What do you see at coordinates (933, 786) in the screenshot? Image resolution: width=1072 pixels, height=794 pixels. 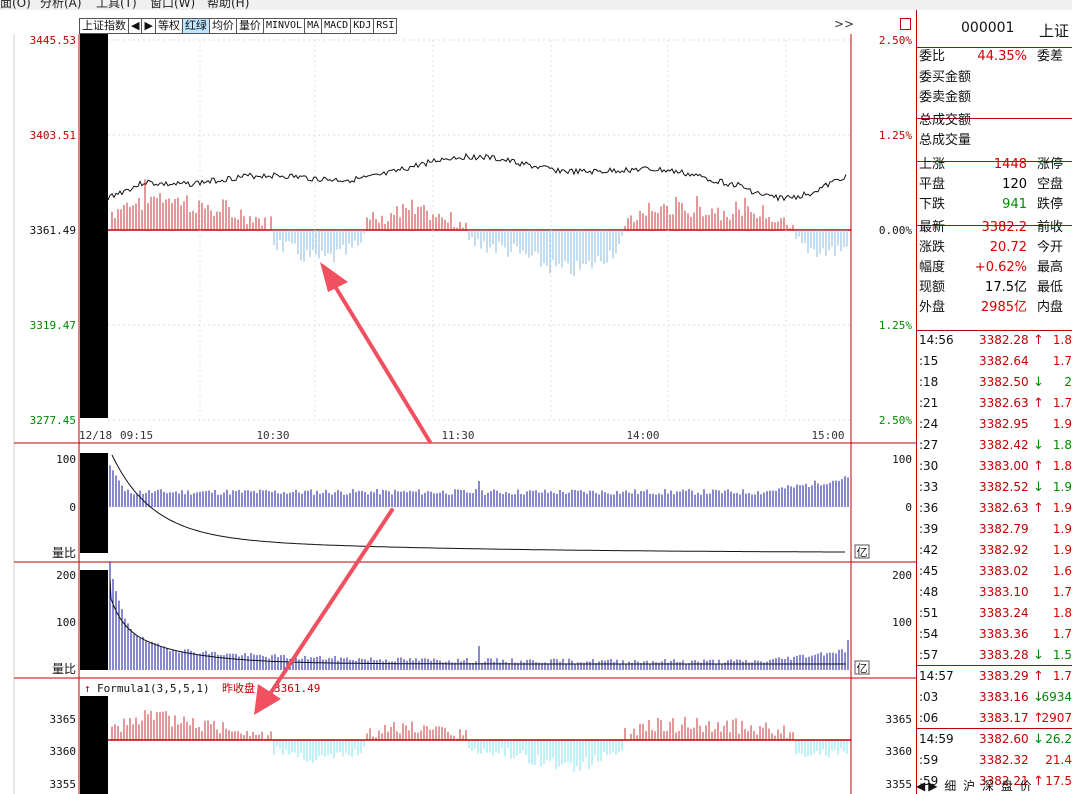 I see `next-icon: ▶` at bounding box center [933, 786].